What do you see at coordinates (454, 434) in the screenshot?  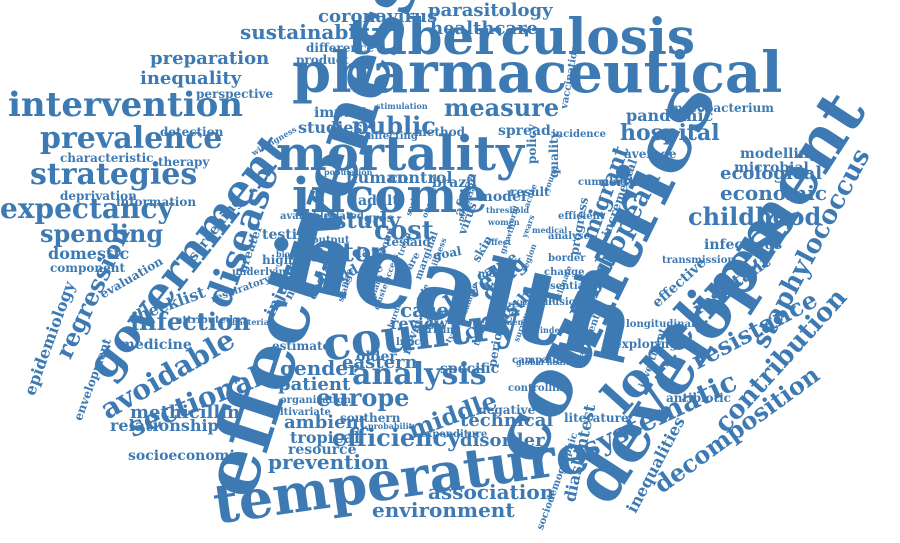 I see `word-expenditure: expenditure` at bounding box center [454, 434].